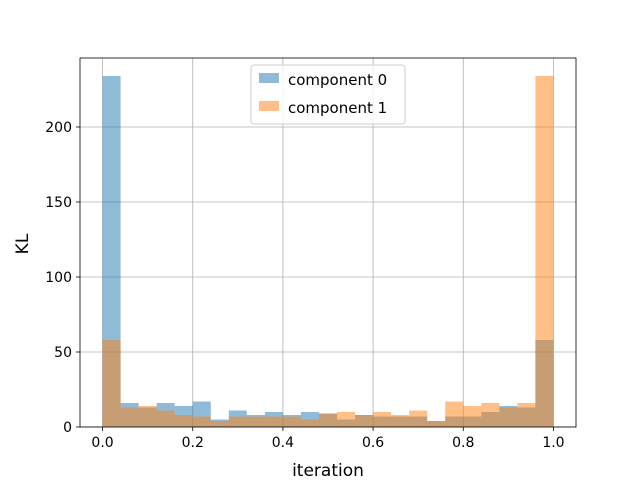 The image size is (640, 480). What do you see at coordinates (283, 443) in the screenshot?
I see `x-tick-label: 0.4` at bounding box center [283, 443].